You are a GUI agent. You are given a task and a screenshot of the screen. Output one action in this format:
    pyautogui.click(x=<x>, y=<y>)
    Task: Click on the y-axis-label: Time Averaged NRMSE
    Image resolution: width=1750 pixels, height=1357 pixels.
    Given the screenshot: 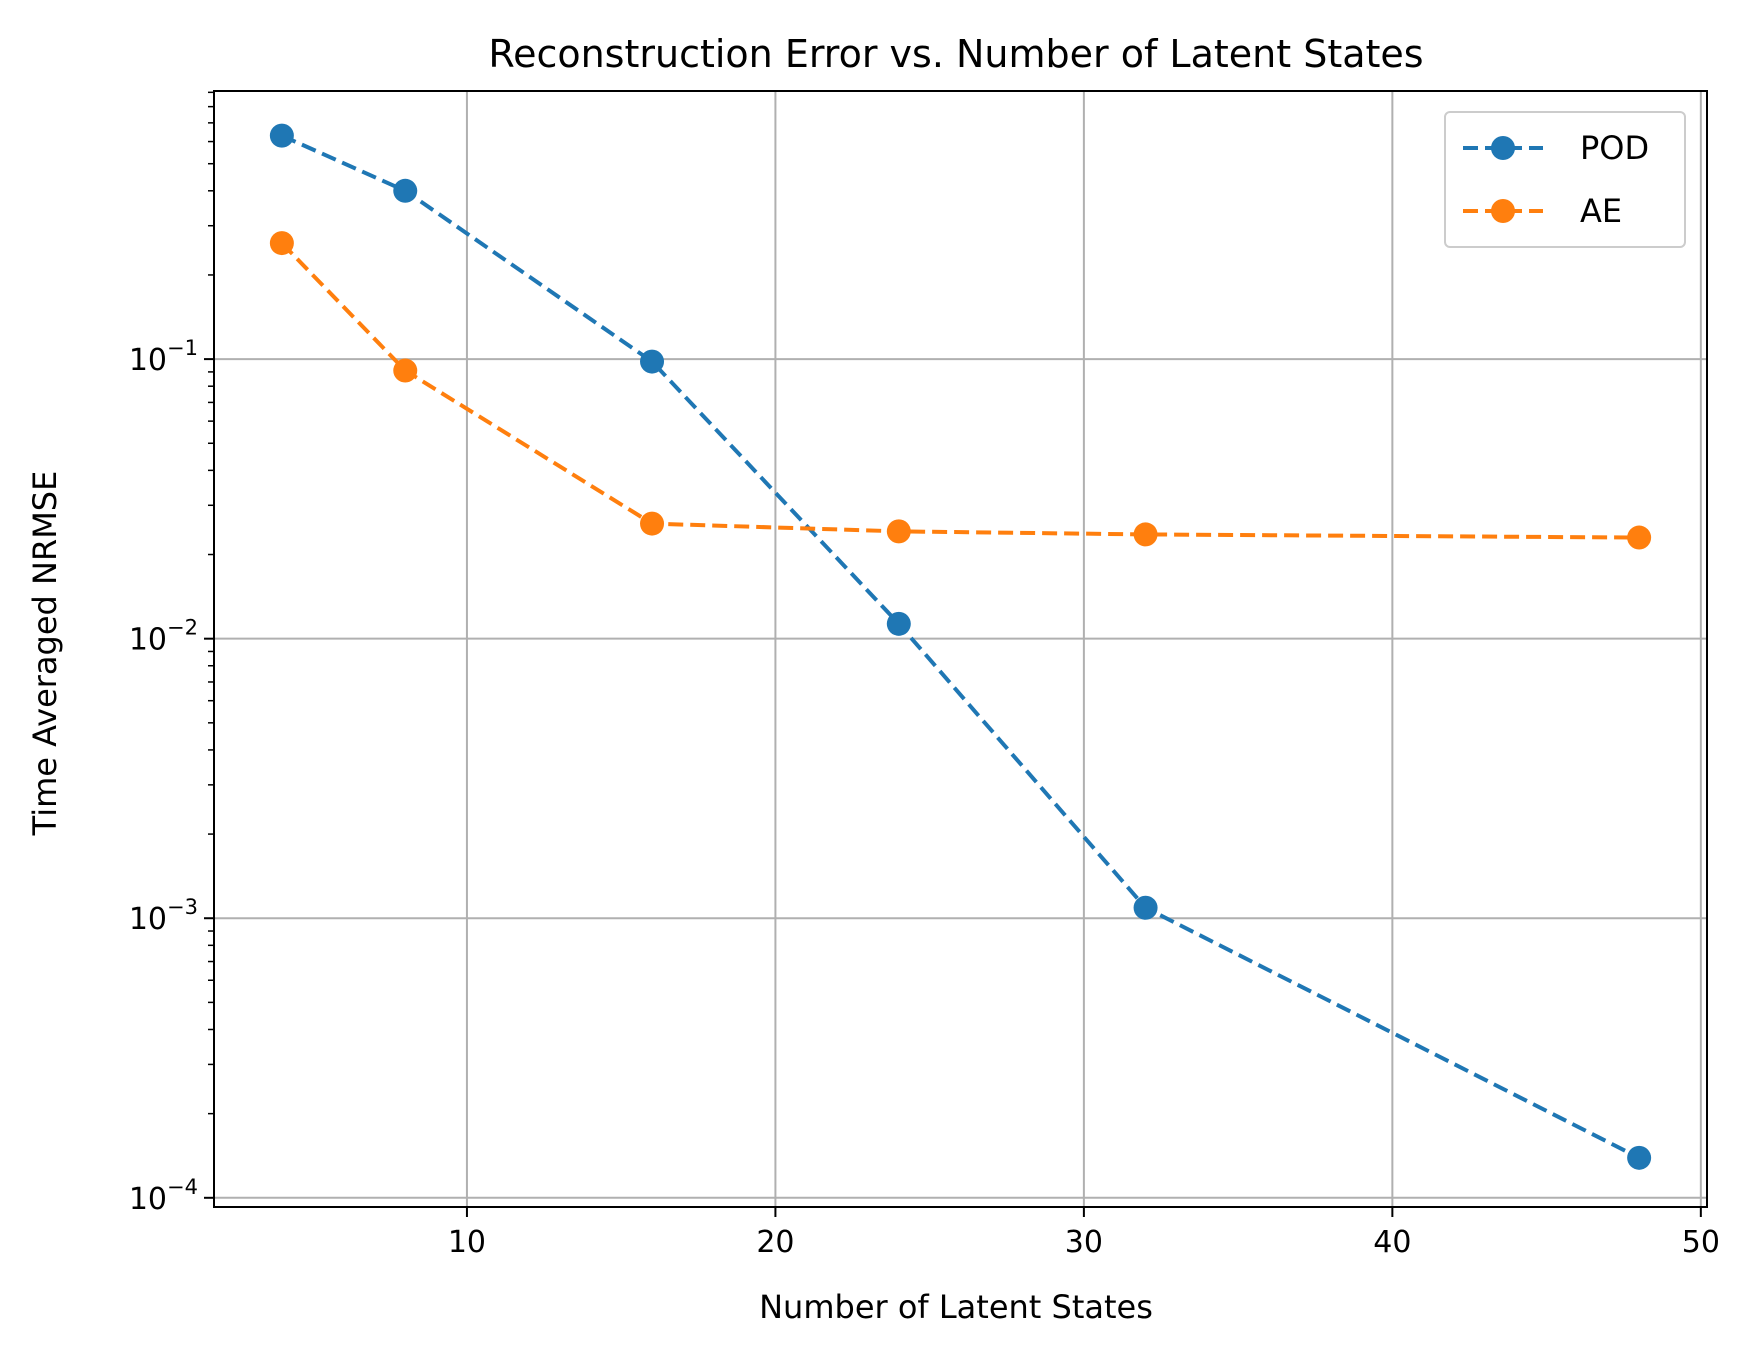 What is the action you would take?
    pyautogui.click(x=45, y=654)
    